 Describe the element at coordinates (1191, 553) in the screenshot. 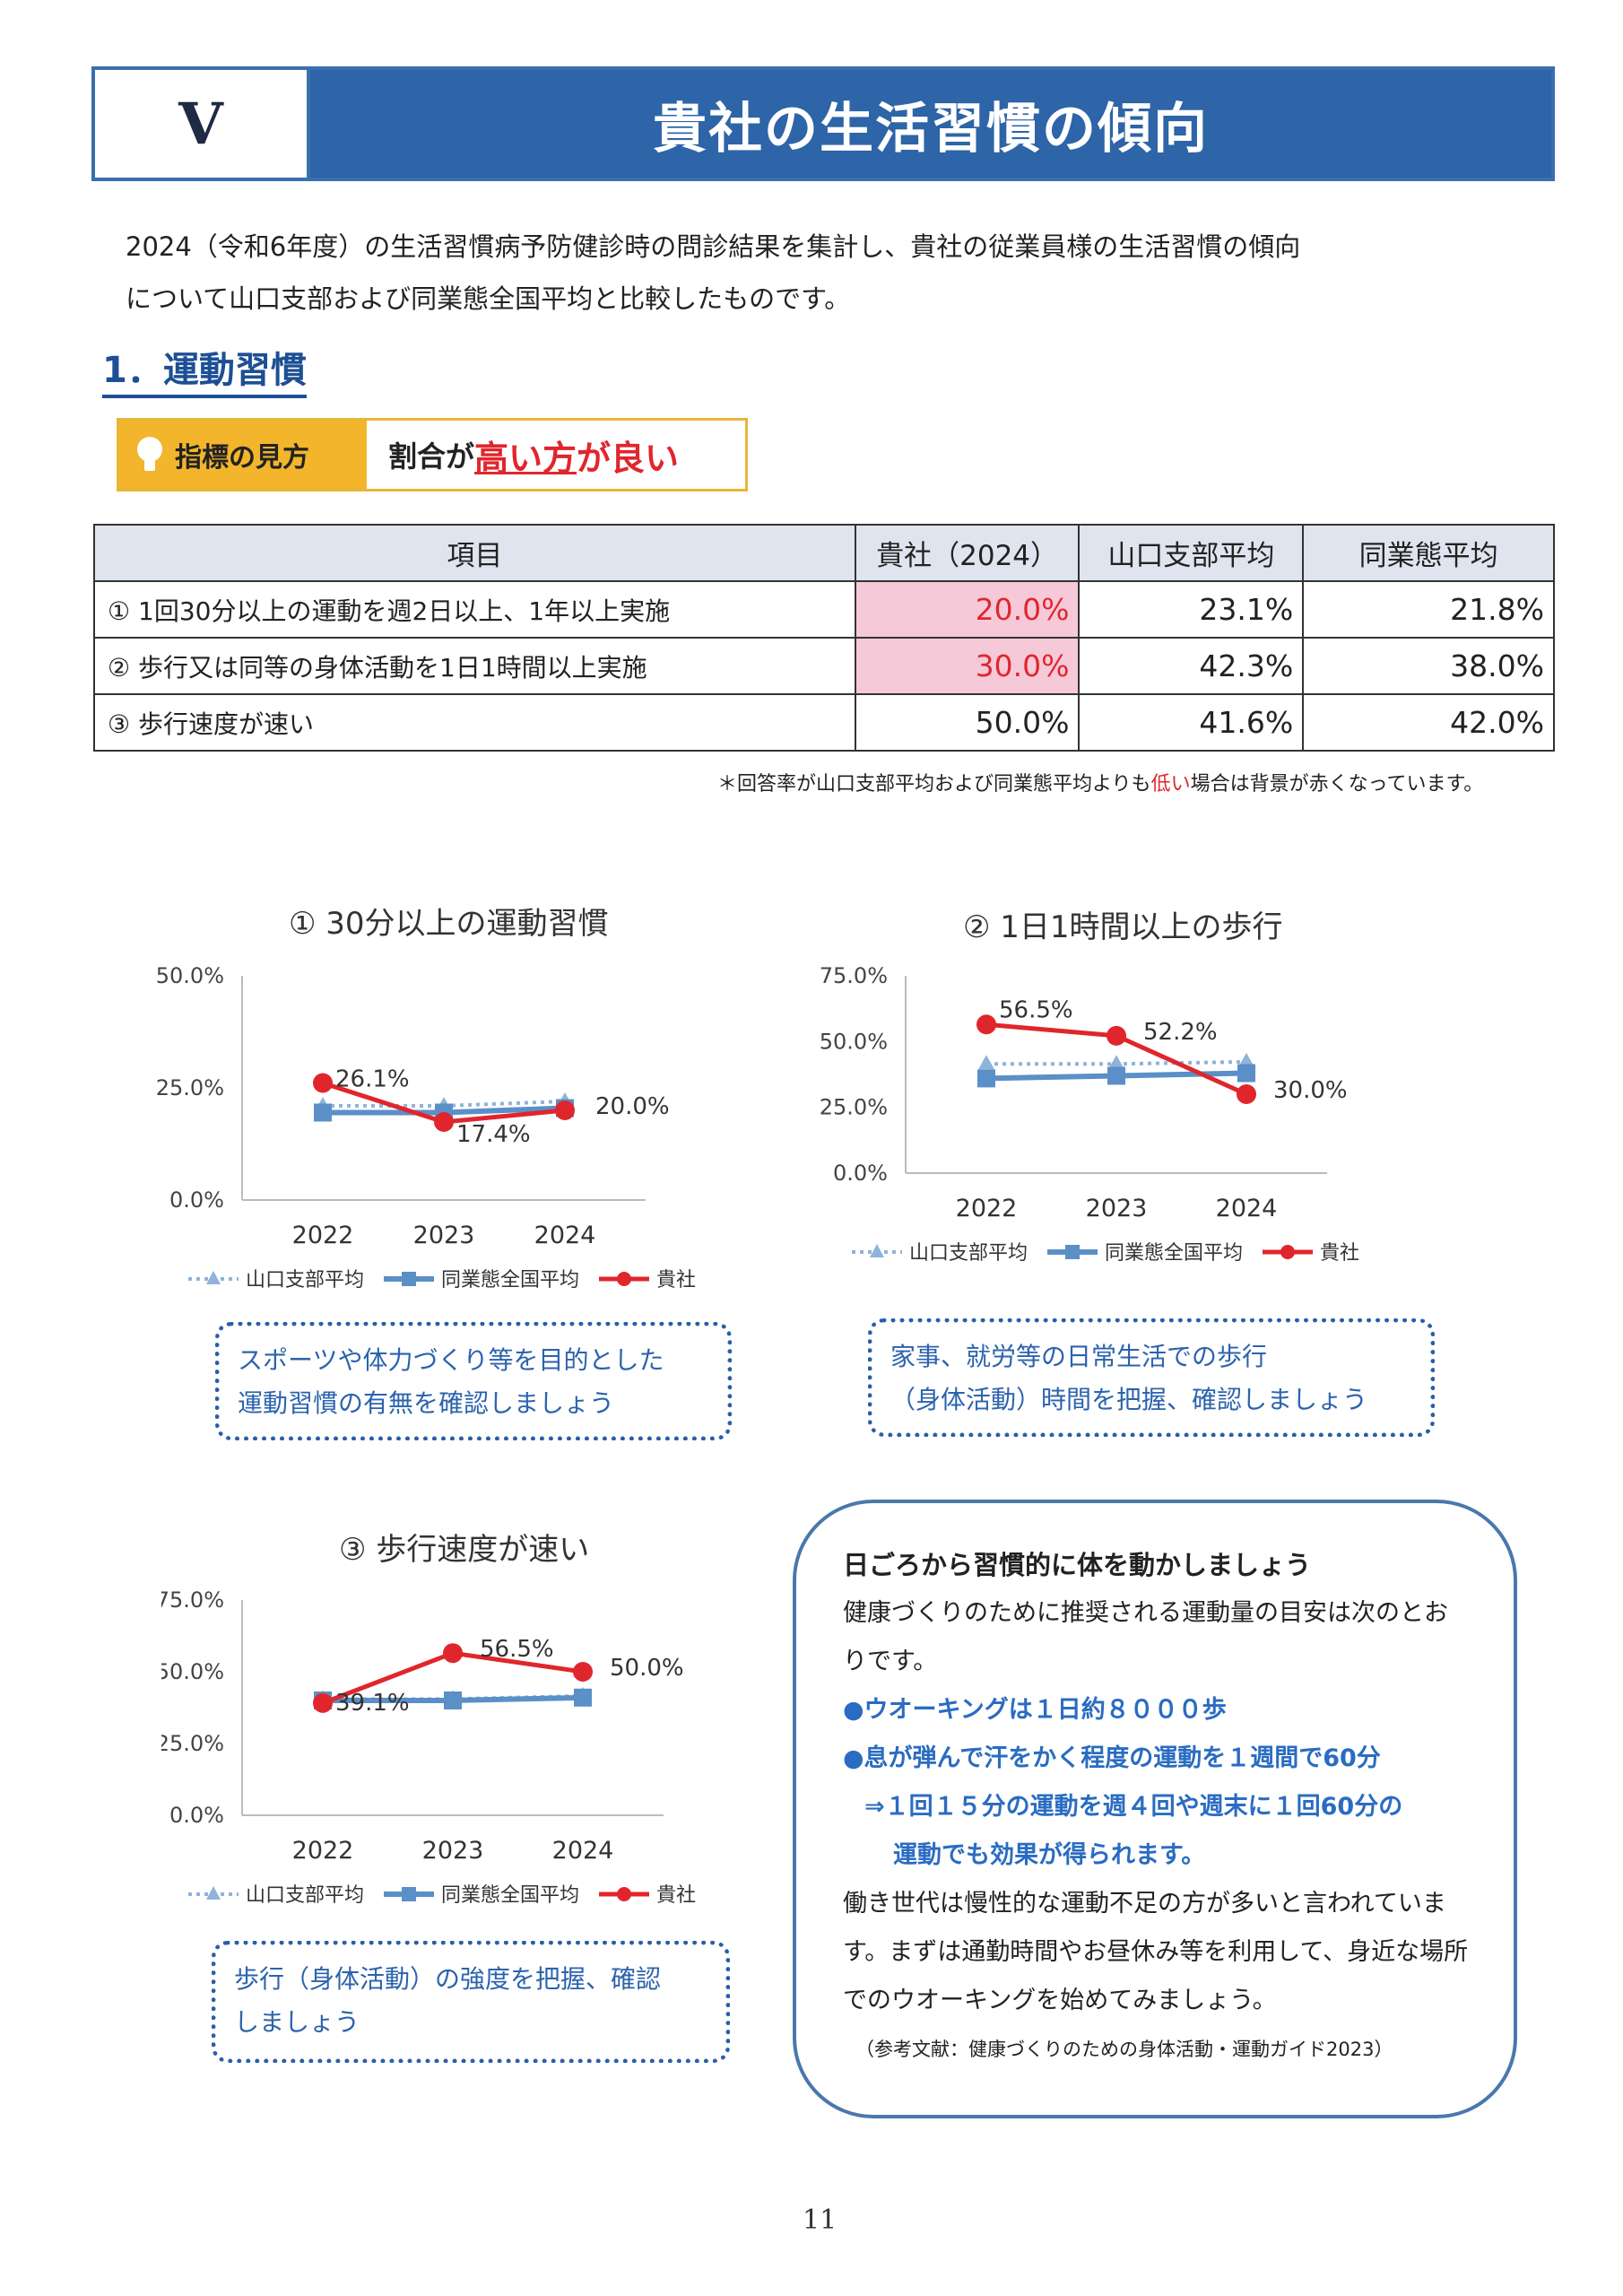

I see `header-branch: 山口支部平均` at that location.